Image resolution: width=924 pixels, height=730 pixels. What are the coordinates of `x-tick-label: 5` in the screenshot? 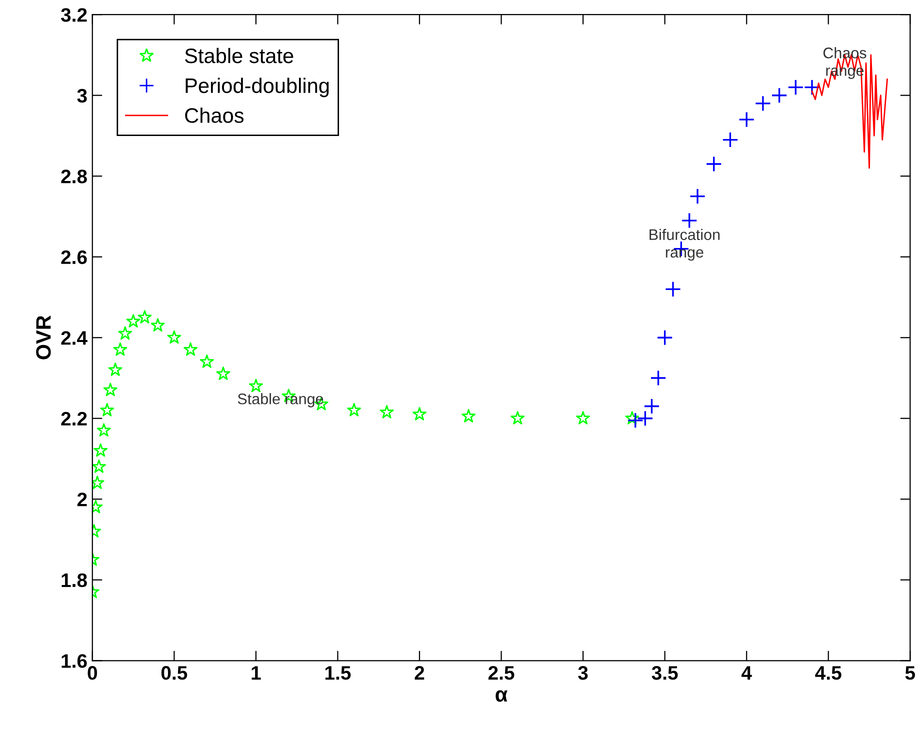 It's located at (910, 673).